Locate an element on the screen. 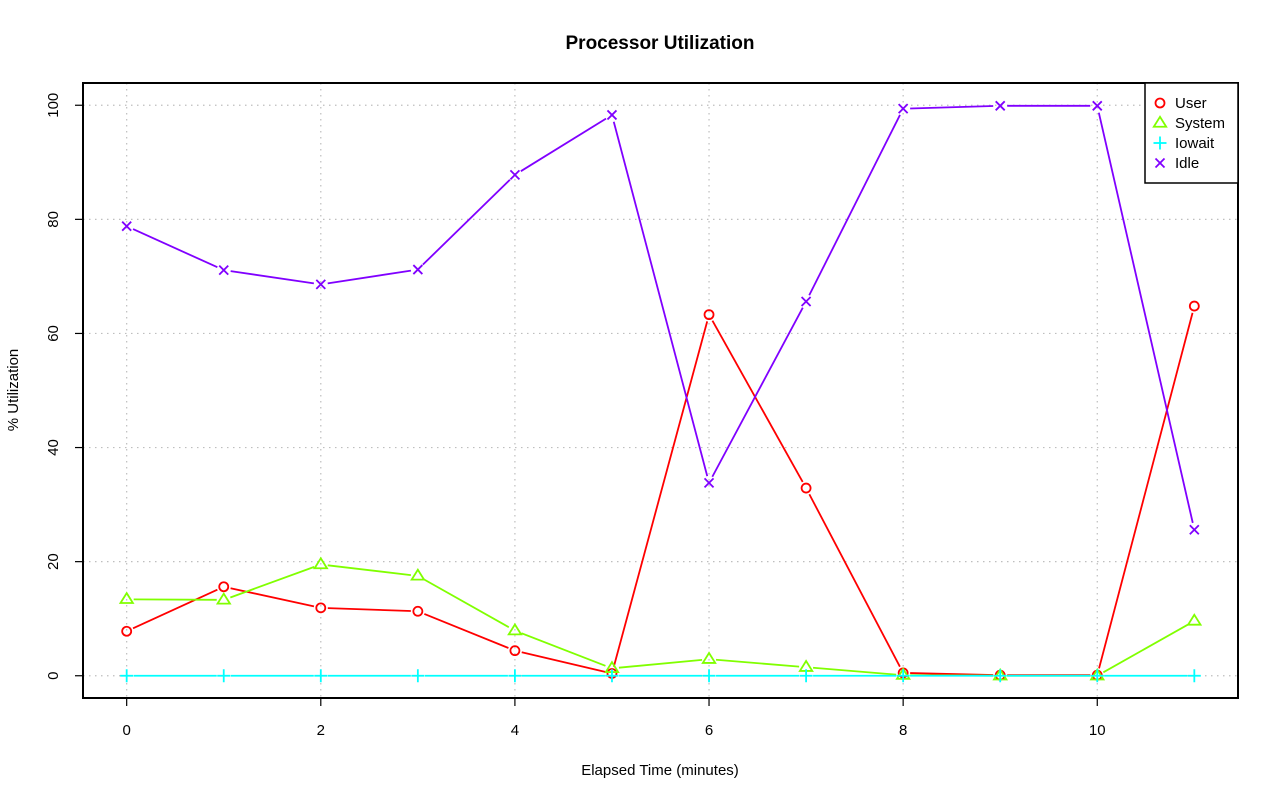  x-tick-label: 2 is located at coordinates (321, 730).